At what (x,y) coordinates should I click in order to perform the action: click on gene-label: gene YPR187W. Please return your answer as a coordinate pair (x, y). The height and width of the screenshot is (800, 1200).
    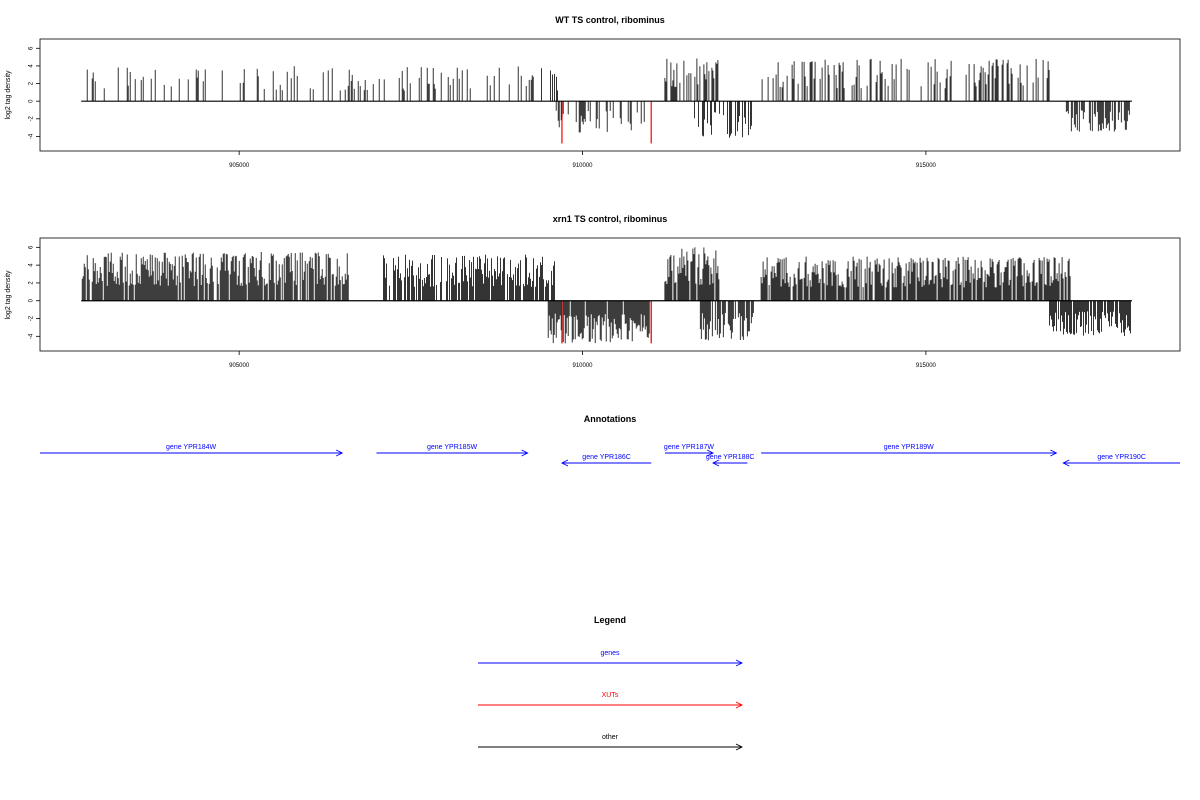
    Looking at the image, I should click on (689, 447).